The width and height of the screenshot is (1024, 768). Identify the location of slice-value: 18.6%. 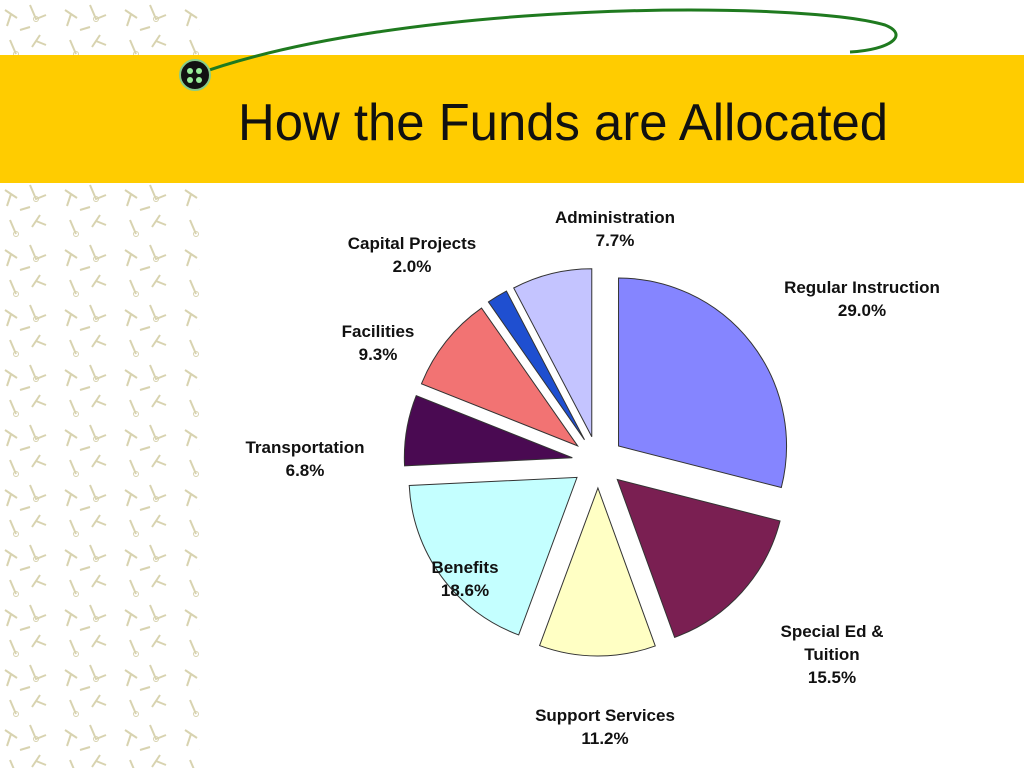
(465, 590).